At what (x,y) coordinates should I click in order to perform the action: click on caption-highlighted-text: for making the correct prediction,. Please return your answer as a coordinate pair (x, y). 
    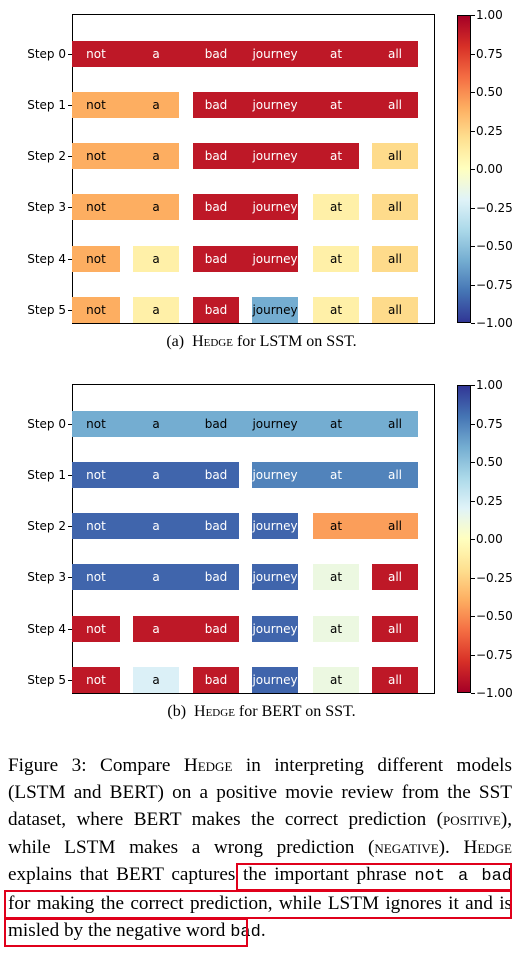
    Looking at the image, I should click on (140, 904).